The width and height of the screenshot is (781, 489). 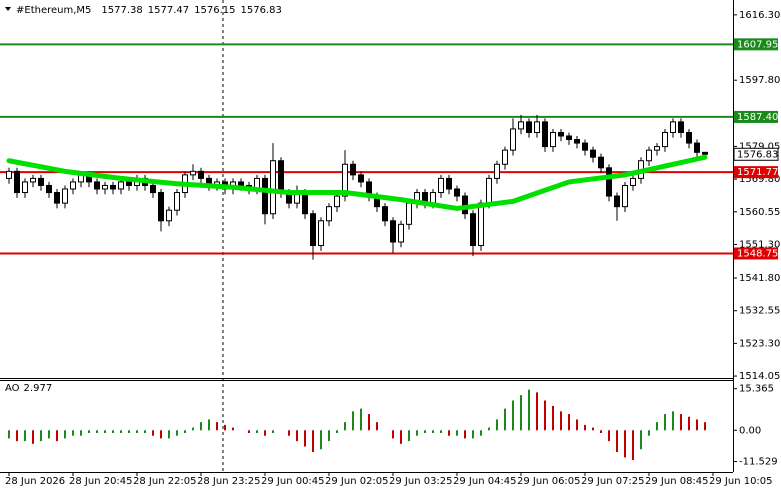 What do you see at coordinates (759, 179) in the screenshot?
I see `y-tick-label: 1569.80` at bounding box center [759, 179].